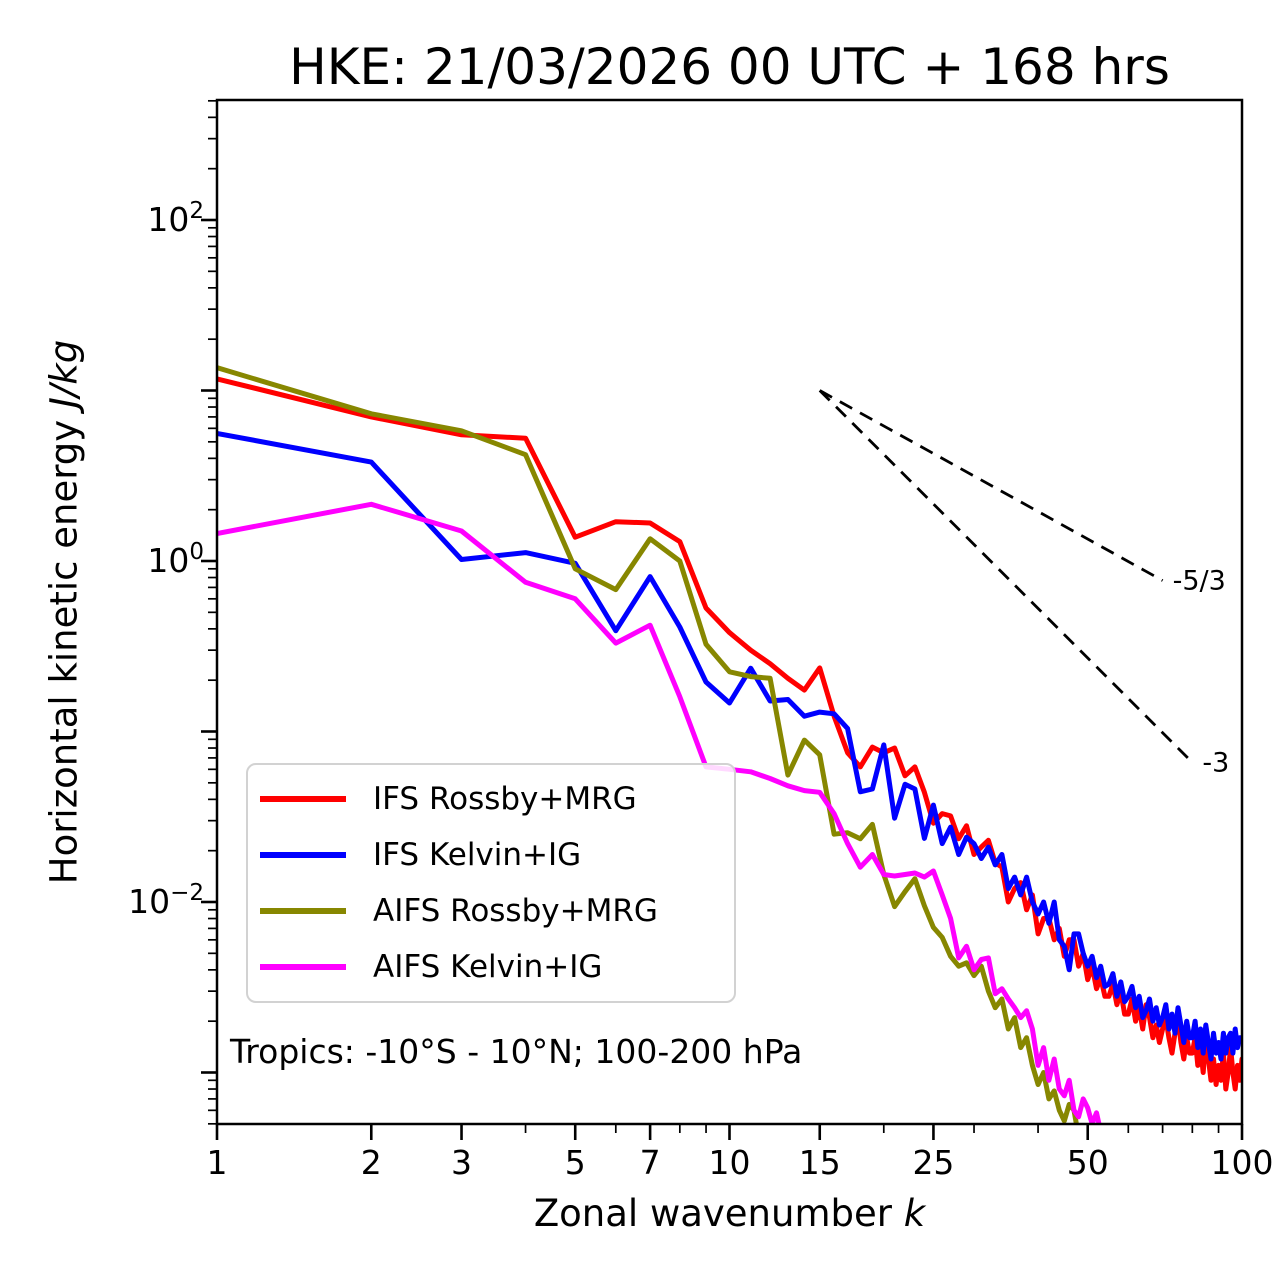 The width and height of the screenshot is (1280, 1288). I want to click on legend-item-aifs-rossby-mrg: AIFS Rossby+MRG, so click(497, 911).